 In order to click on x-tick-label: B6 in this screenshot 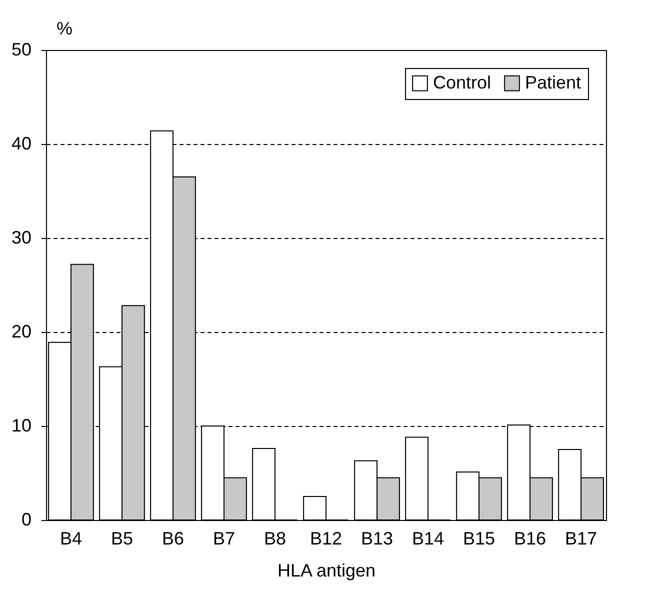, I will do `click(173, 538)`.